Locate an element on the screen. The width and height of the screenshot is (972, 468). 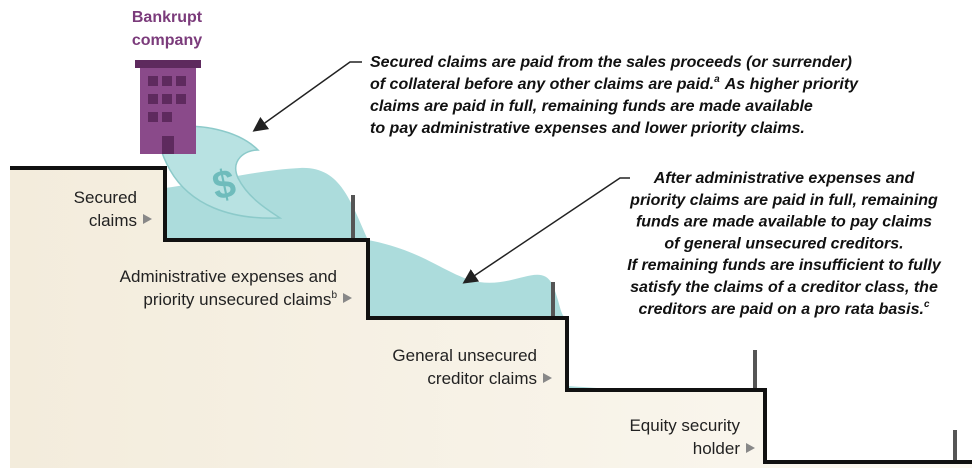
callout-text: After administrative expenses and is located at coordinates (784, 178).